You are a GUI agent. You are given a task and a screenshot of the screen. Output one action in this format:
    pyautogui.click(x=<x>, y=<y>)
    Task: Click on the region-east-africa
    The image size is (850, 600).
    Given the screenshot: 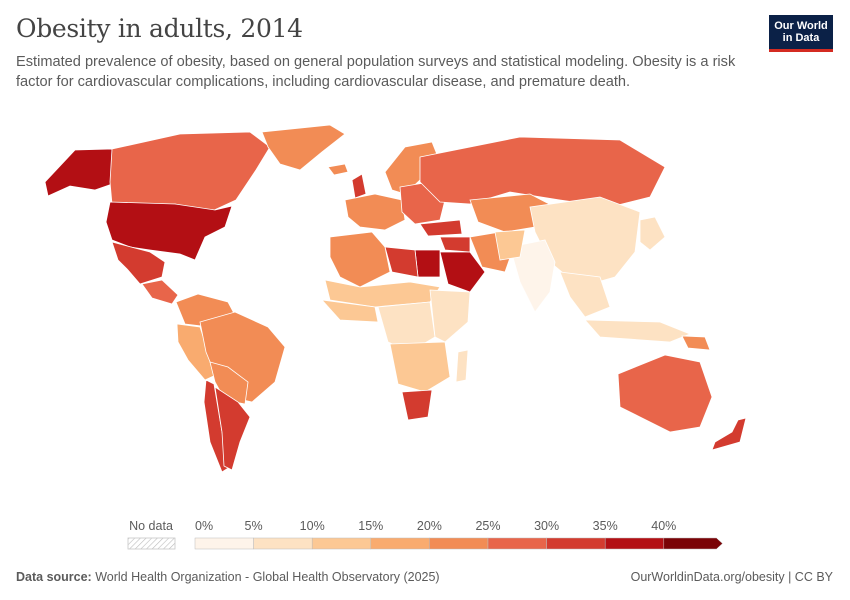 What is the action you would take?
    pyautogui.click(x=450, y=316)
    